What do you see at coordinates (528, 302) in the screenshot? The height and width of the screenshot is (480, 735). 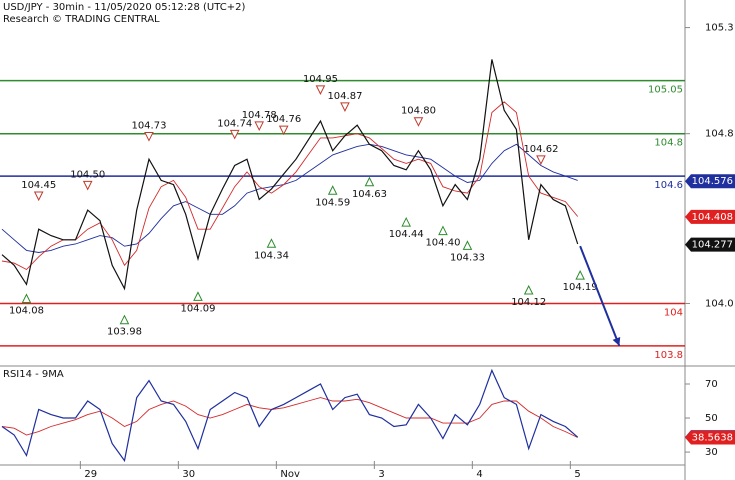 I see `annotation-label: 104.12` at bounding box center [528, 302].